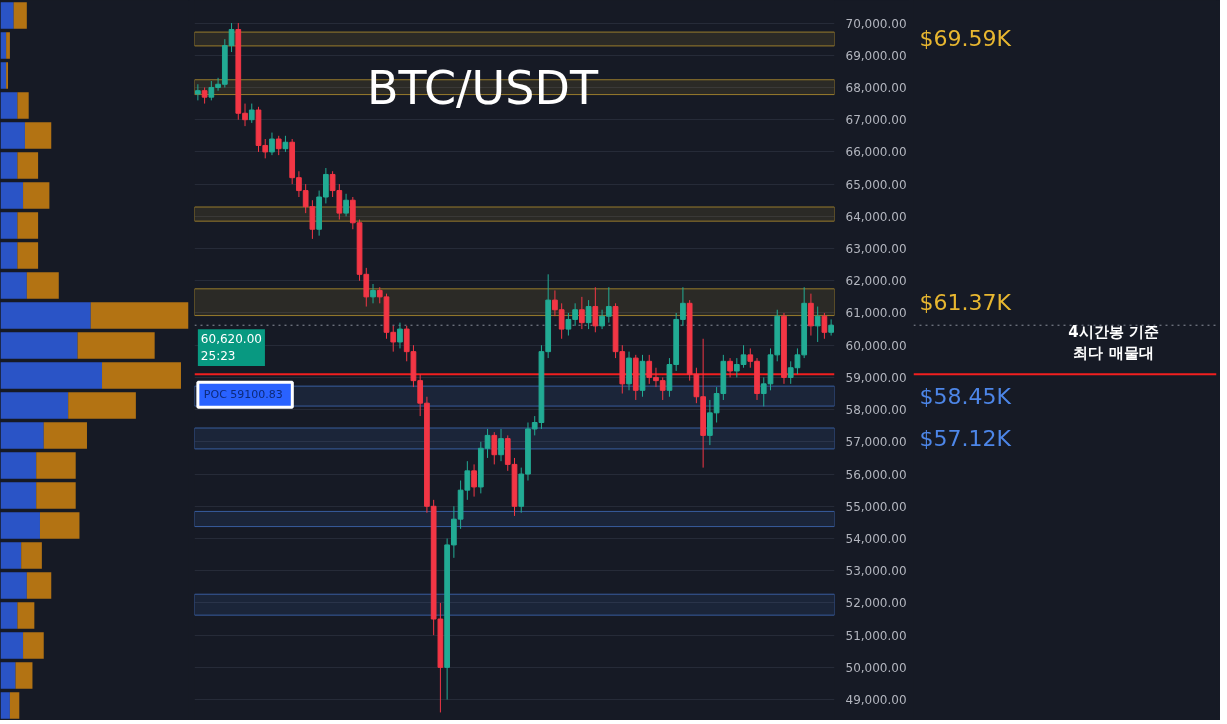 Image resolution: width=1227 pixels, height=724 pixels. What do you see at coordinates (876, 377) in the screenshot?
I see `y-tick-label: 59,000.00` at bounding box center [876, 377].